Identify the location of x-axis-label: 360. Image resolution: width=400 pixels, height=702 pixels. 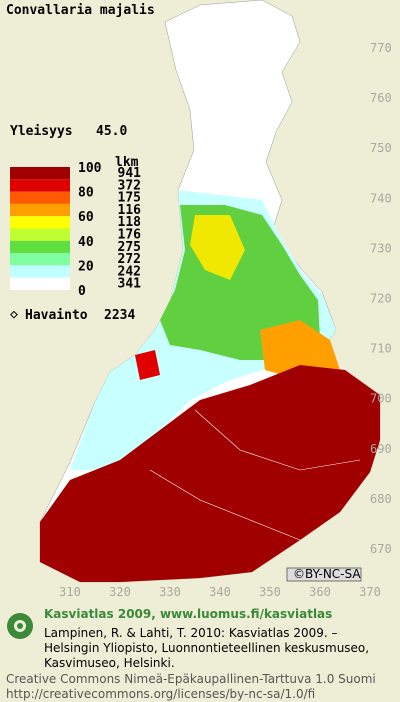
(320, 592).